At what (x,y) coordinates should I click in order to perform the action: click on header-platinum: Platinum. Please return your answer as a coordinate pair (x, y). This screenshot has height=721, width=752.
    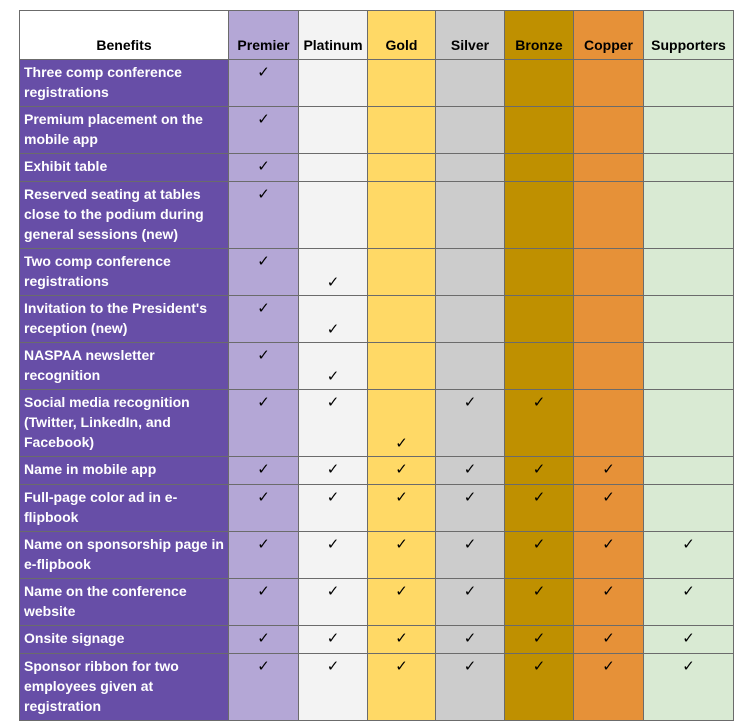
    Looking at the image, I should click on (333, 35).